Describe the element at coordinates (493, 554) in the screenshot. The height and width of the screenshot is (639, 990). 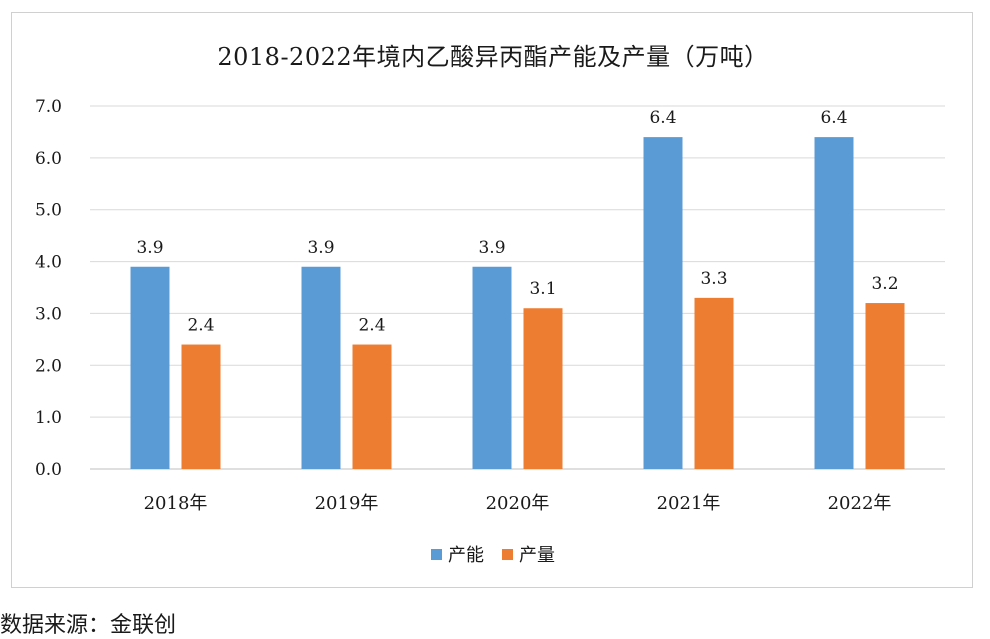
I see `chart-legend: 产能 产量` at that location.